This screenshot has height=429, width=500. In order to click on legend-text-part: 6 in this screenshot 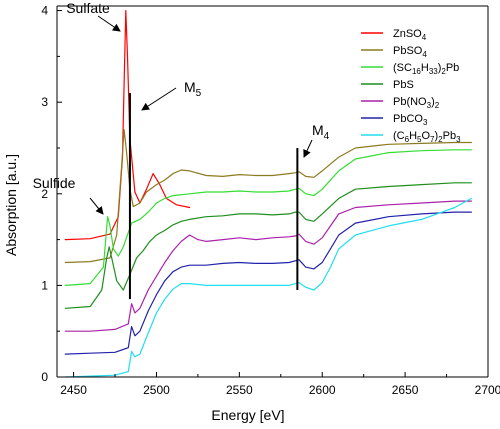, I will do `click(407, 139)`.